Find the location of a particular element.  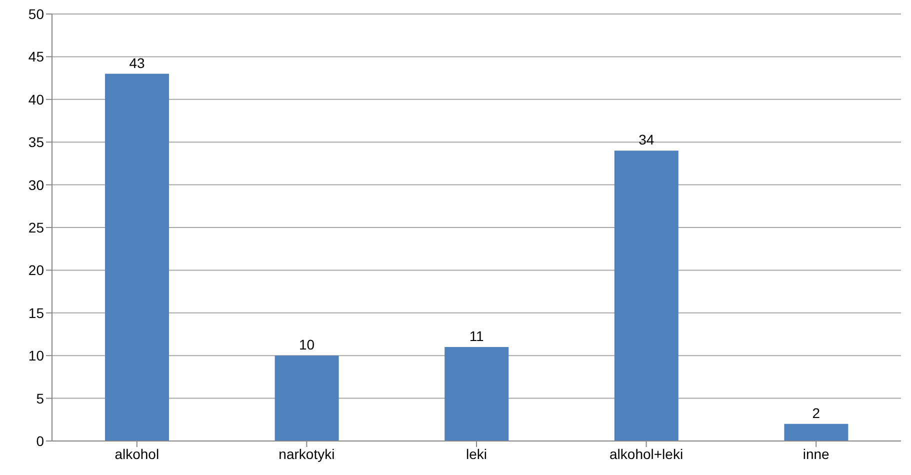

x-tick-label: alkohol+leki is located at coordinates (647, 454).